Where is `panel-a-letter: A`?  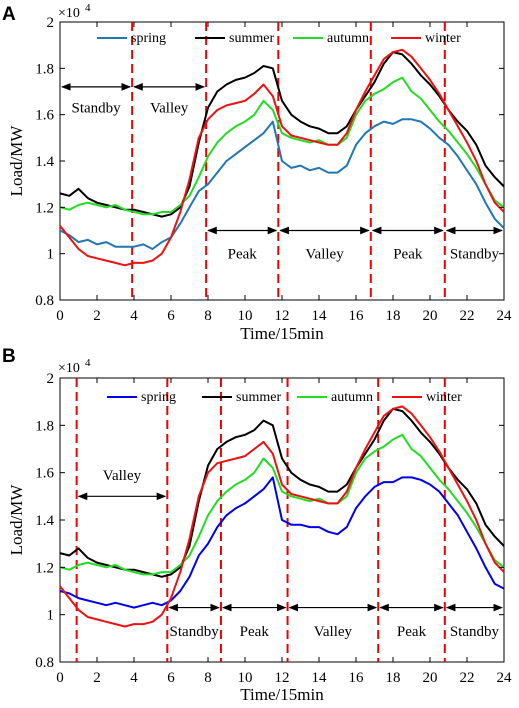 panel-a-letter: A is located at coordinates (9, 14).